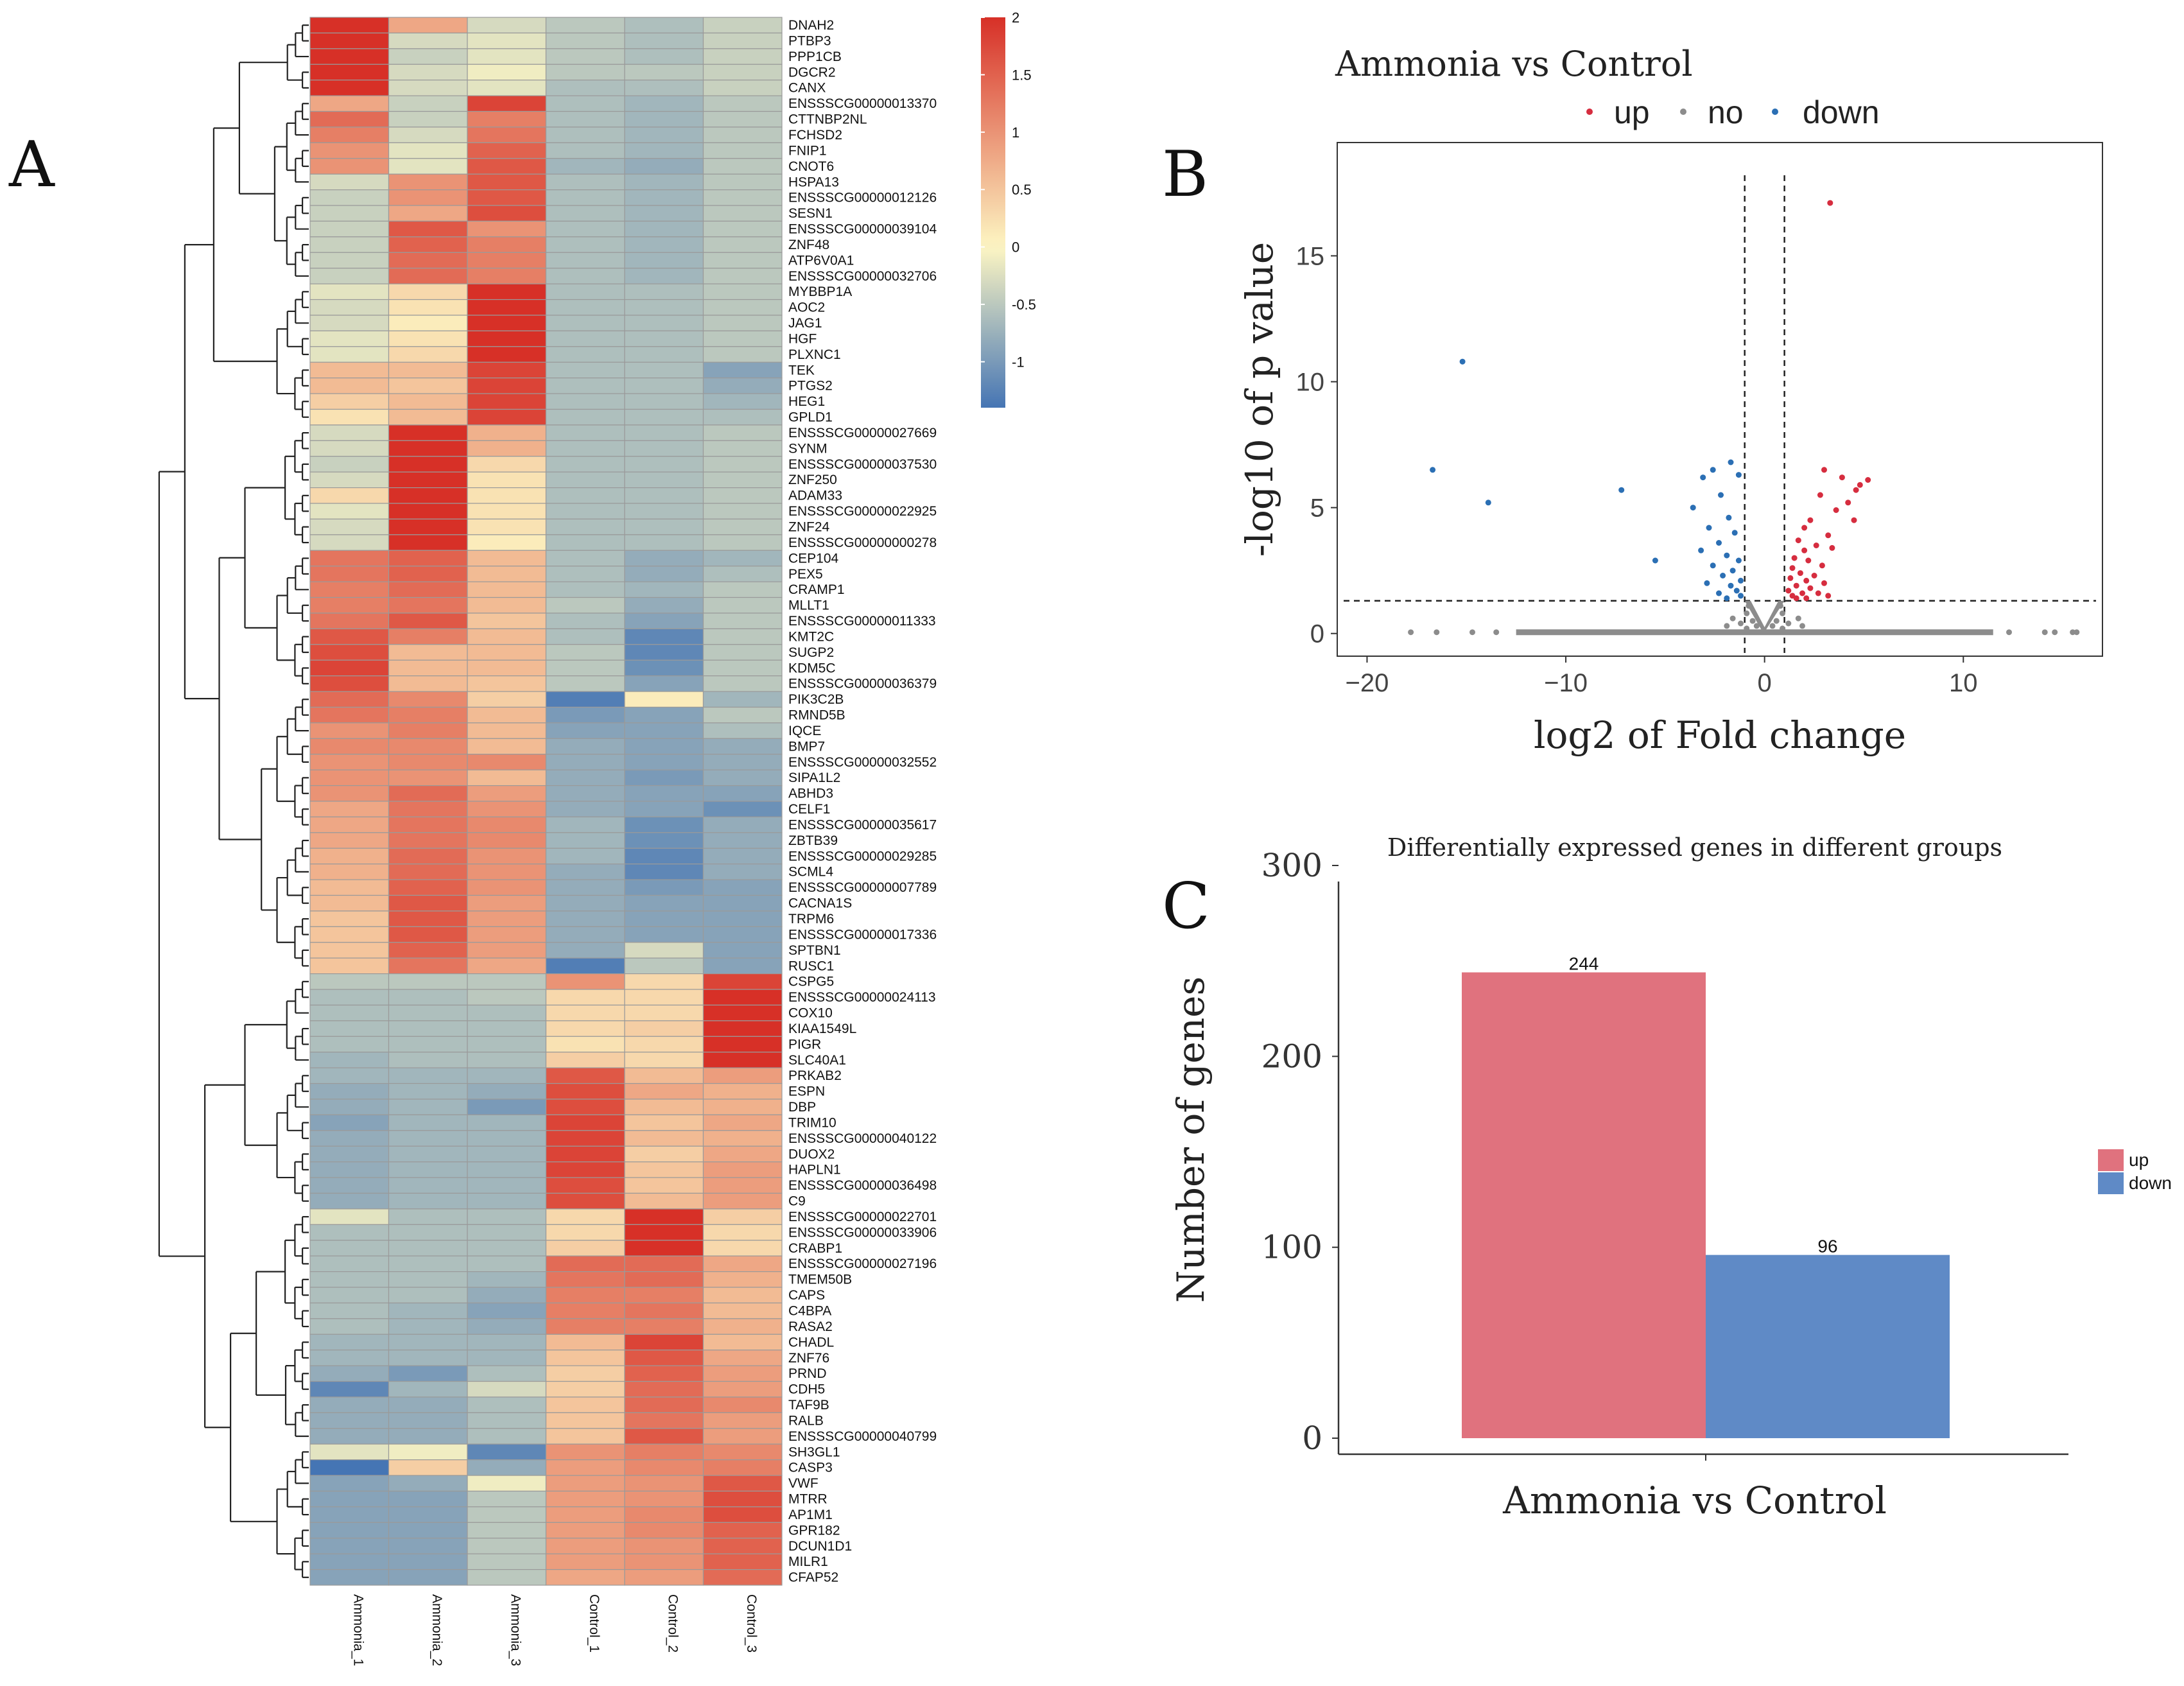 The width and height of the screenshot is (2184, 1686). I want to click on gene-label: JAG1, so click(805, 323).